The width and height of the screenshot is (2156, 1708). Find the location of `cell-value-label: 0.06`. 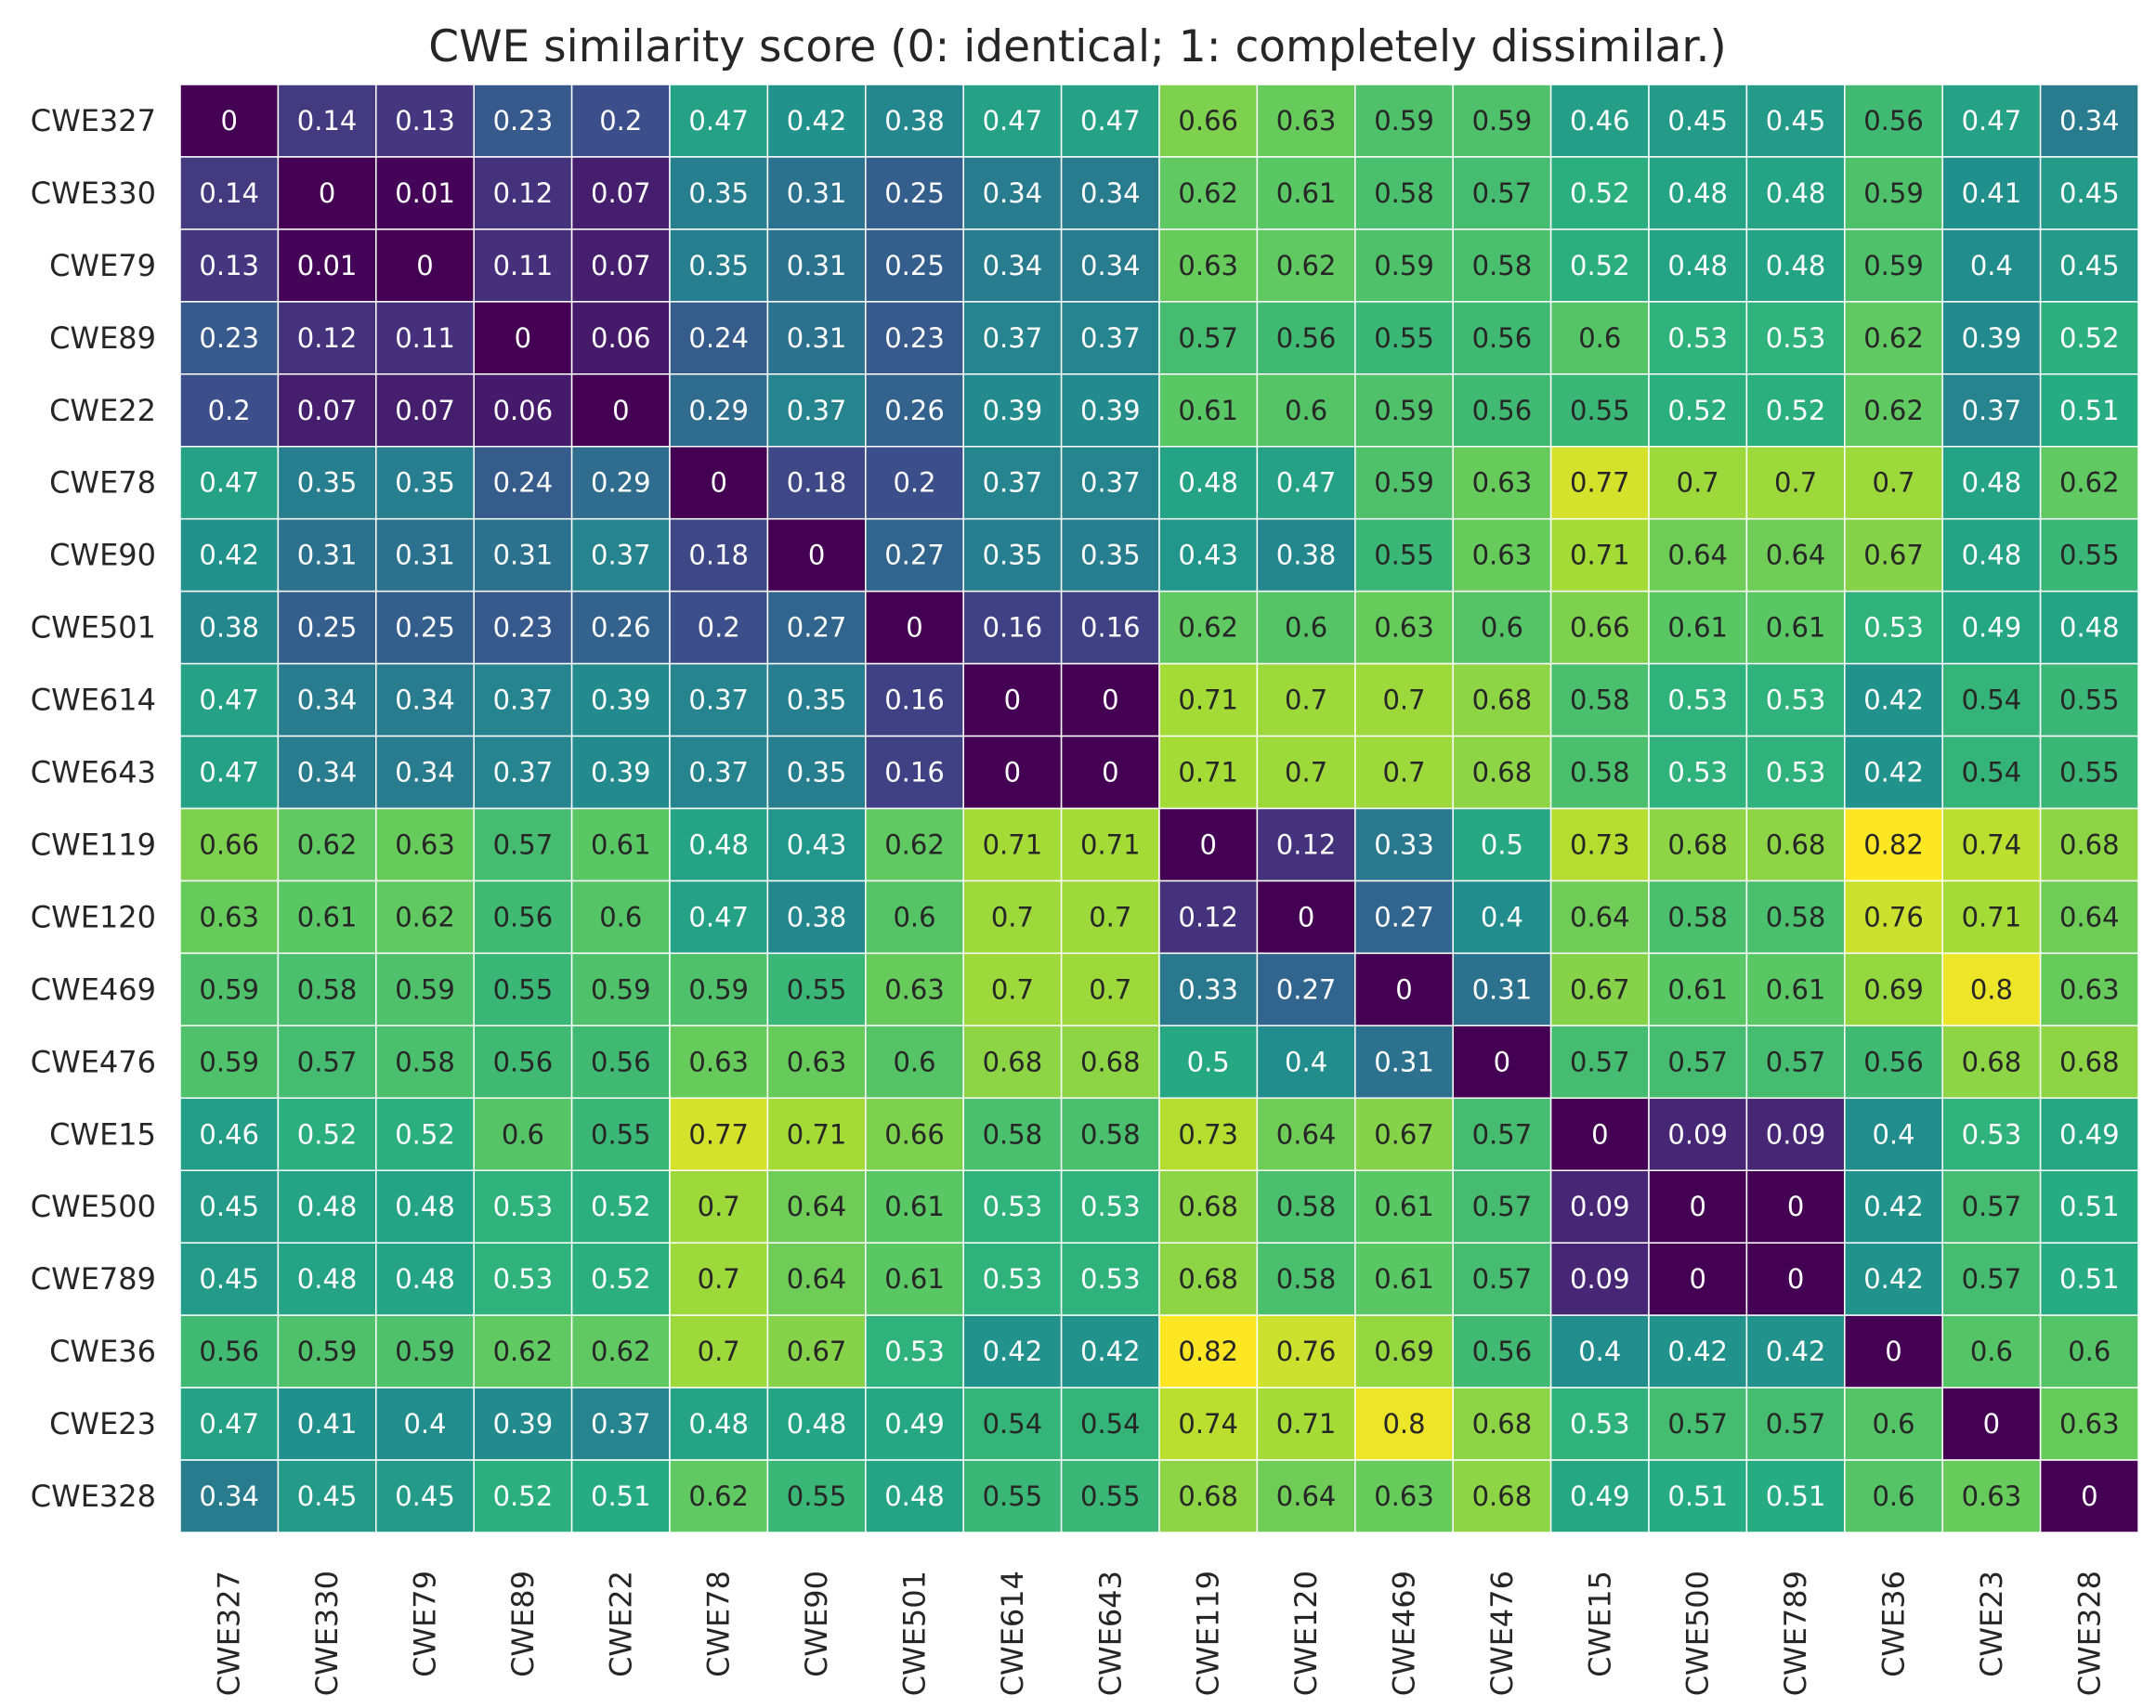

cell-value-label: 0.06 is located at coordinates (523, 410).